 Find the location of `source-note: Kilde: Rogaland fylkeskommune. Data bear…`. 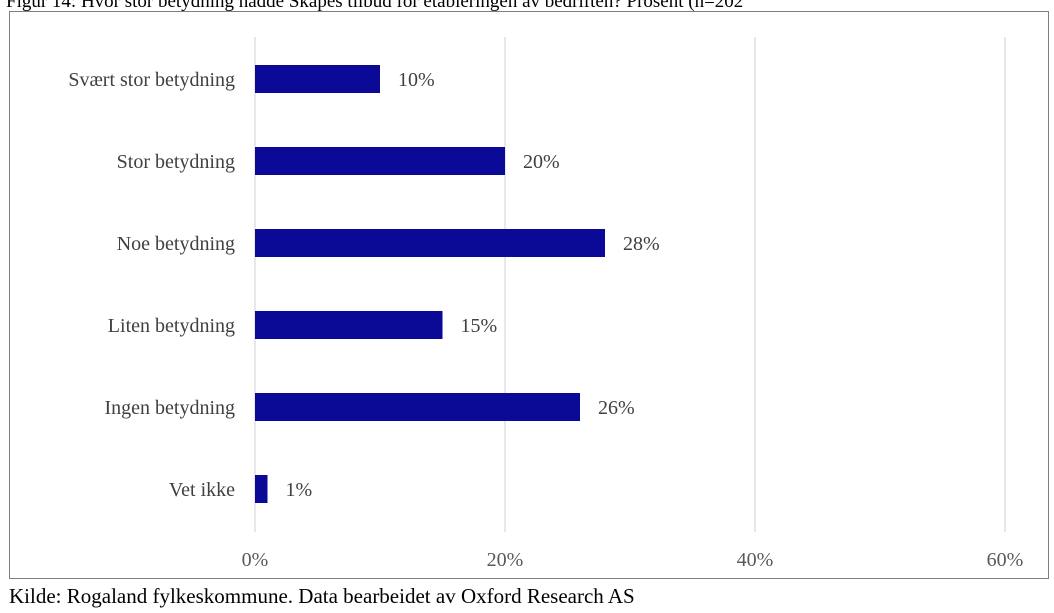

source-note: Kilde: Rogaland fylkeskommune. Data bear… is located at coordinates (322, 596).